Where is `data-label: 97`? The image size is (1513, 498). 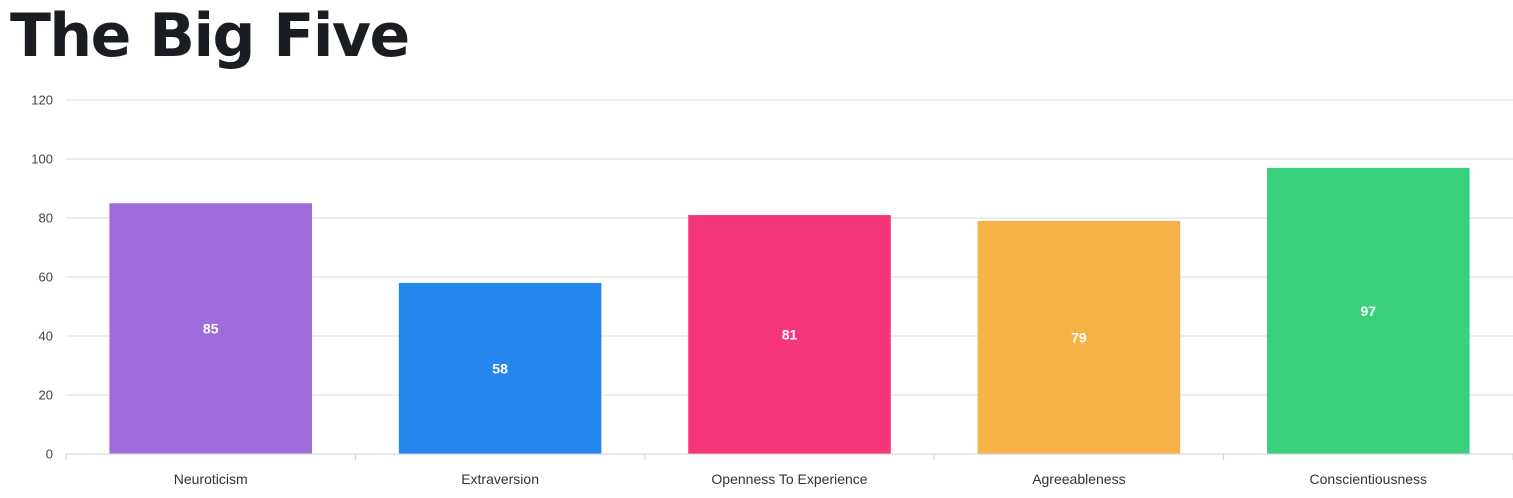
data-label: 97 is located at coordinates (1369, 311).